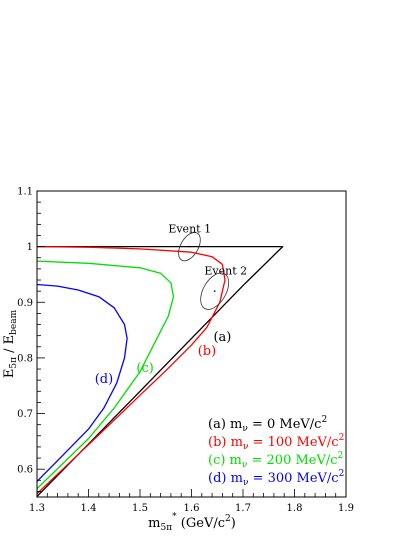 The height and width of the screenshot is (537, 415). I want to click on series-label-c: (c), so click(144, 368).